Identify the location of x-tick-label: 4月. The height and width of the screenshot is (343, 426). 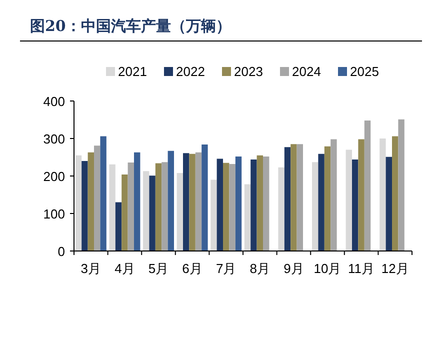
(124, 268).